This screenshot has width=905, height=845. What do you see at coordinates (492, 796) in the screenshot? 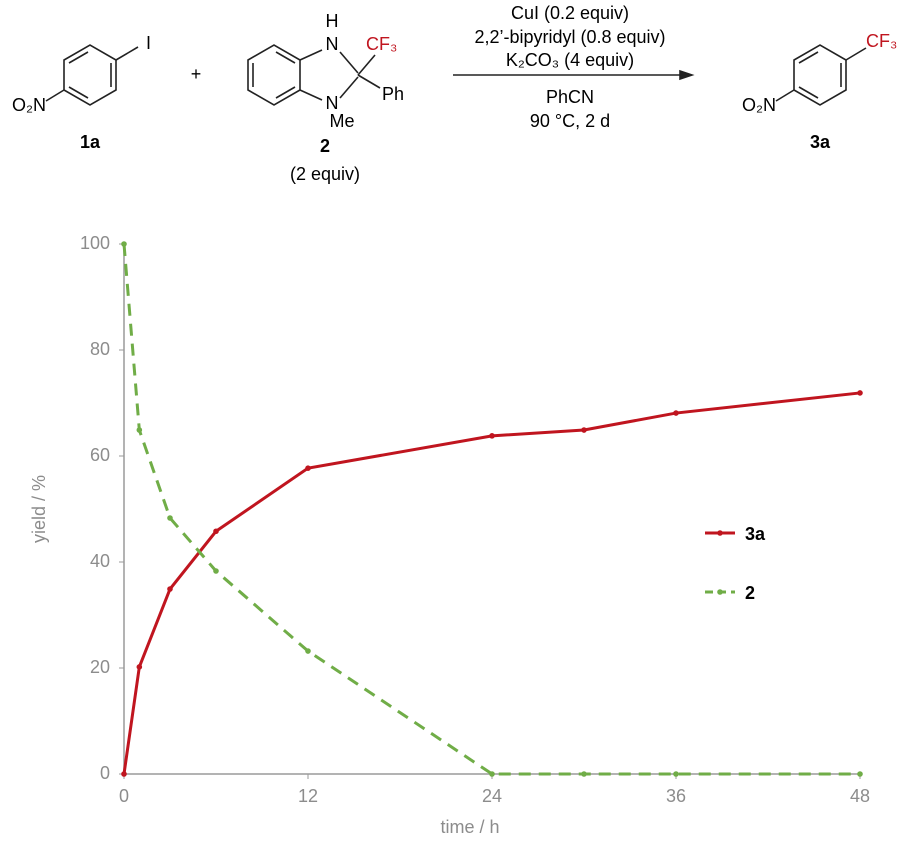
I see `x-tick-label: 24` at bounding box center [492, 796].